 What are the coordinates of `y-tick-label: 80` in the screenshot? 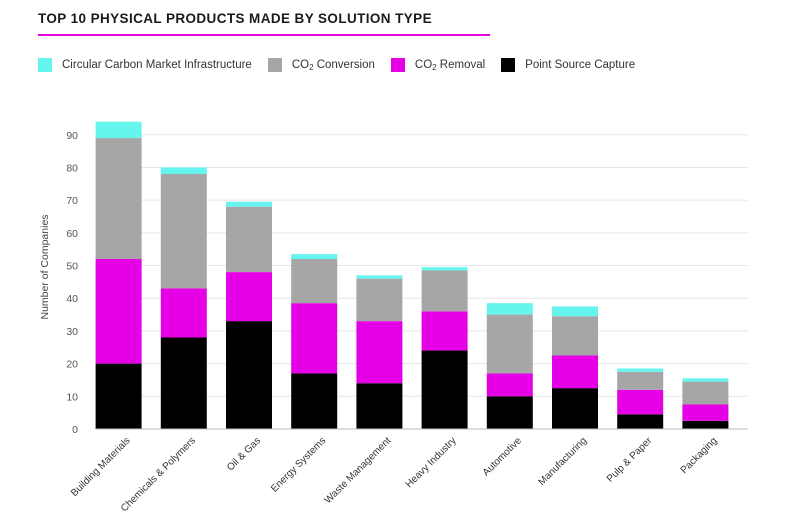 It's located at (72, 168).